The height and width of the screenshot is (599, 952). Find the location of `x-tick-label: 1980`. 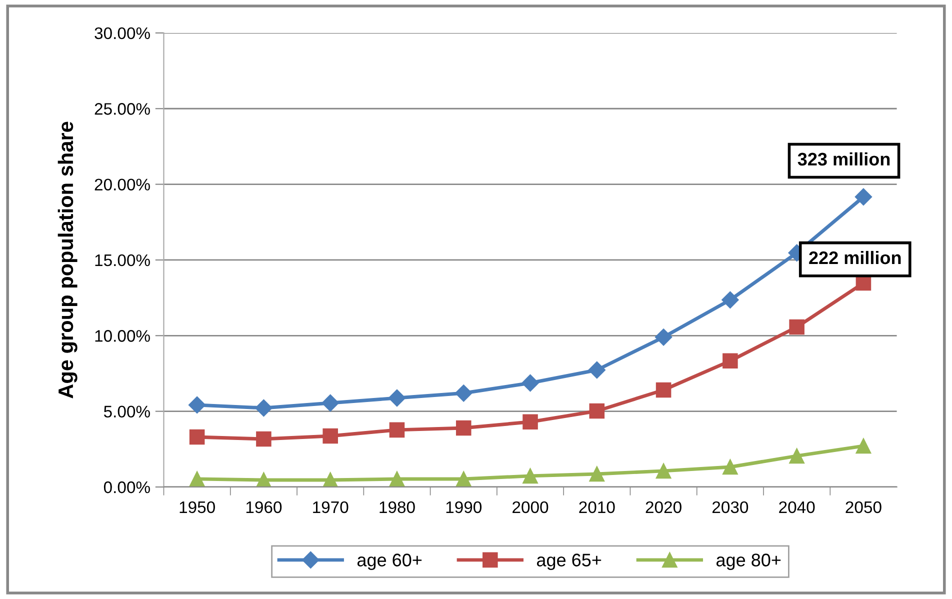

x-tick-label: 1980 is located at coordinates (397, 507).